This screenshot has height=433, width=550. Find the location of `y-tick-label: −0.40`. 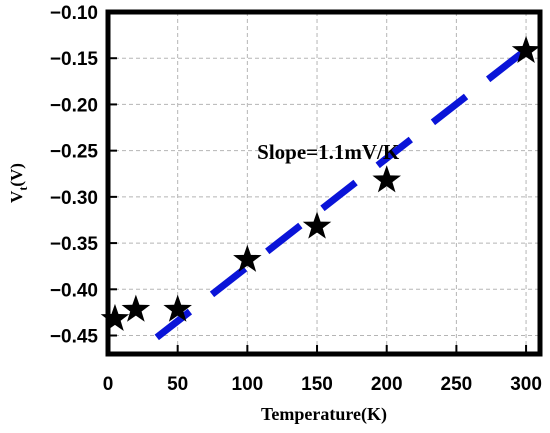

y-tick-label: −0.40 is located at coordinates (74, 290).